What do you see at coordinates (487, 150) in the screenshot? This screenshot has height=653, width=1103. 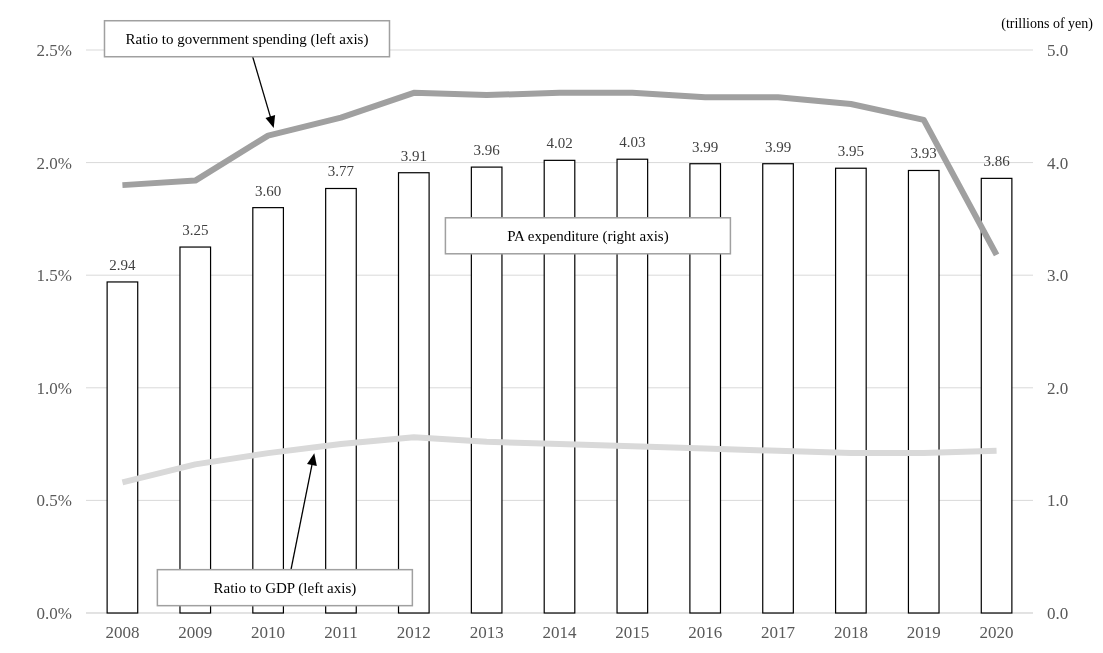 I see `data-label: 3.96` at bounding box center [487, 150].